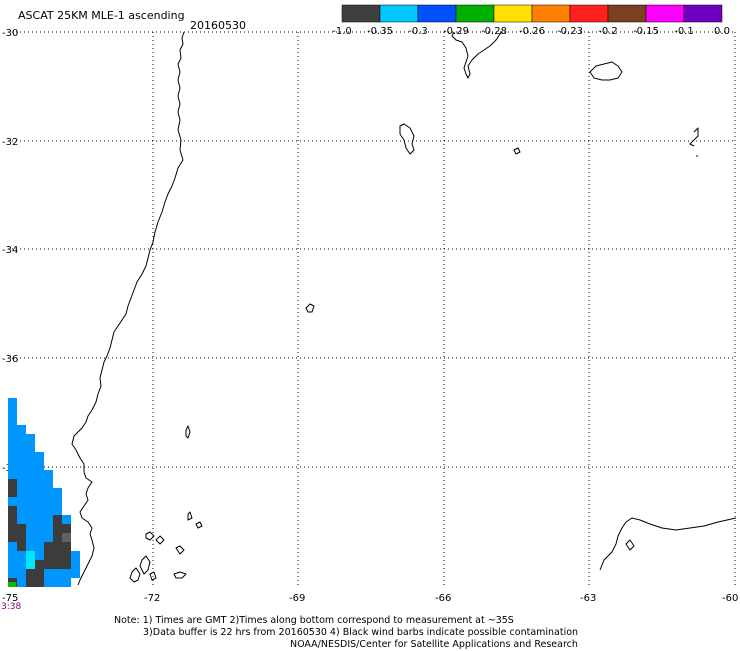 The image size is (740, 651). I want to click on product-title: ASCAT 25KM MLE-1 ascending, so click(101, 15).